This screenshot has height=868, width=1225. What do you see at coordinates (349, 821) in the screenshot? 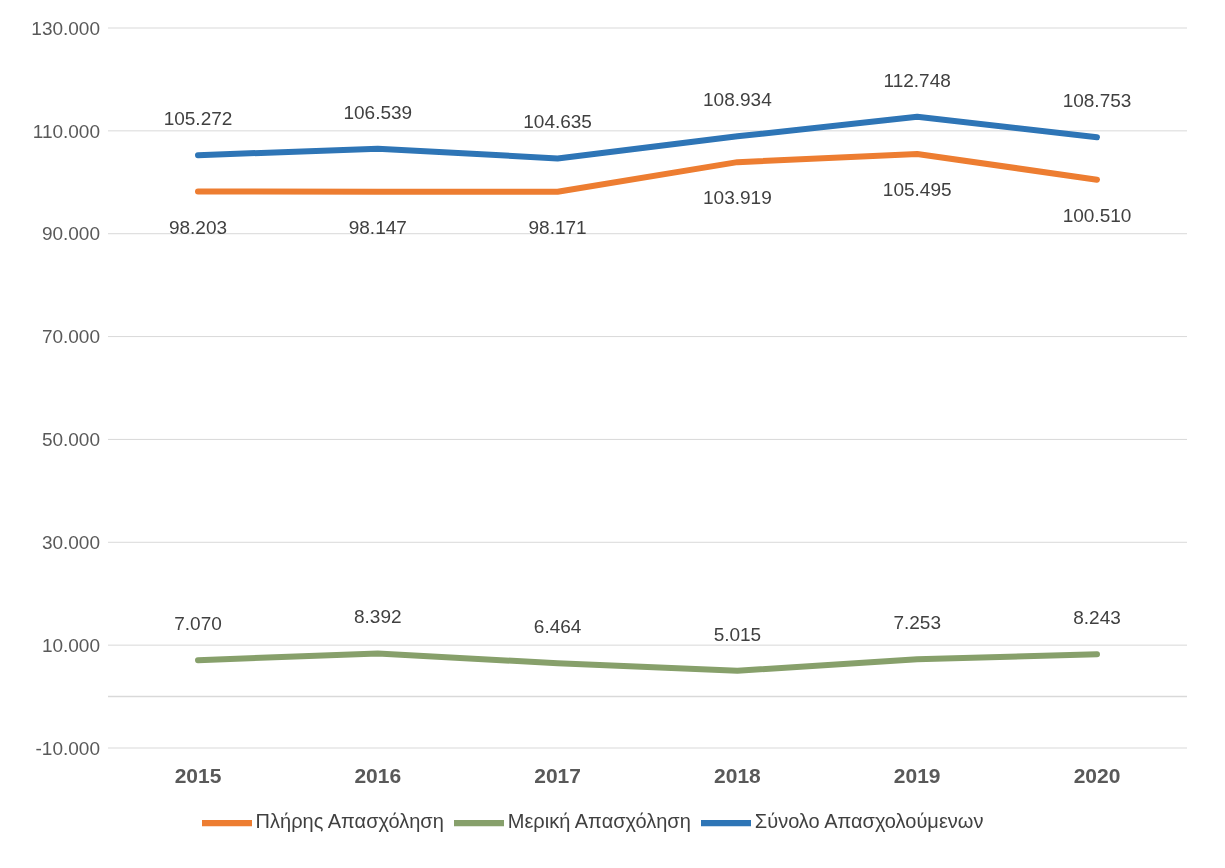
I see `legend-label: Πλήρης Απασχόληση` at bounding box center [349, 821].